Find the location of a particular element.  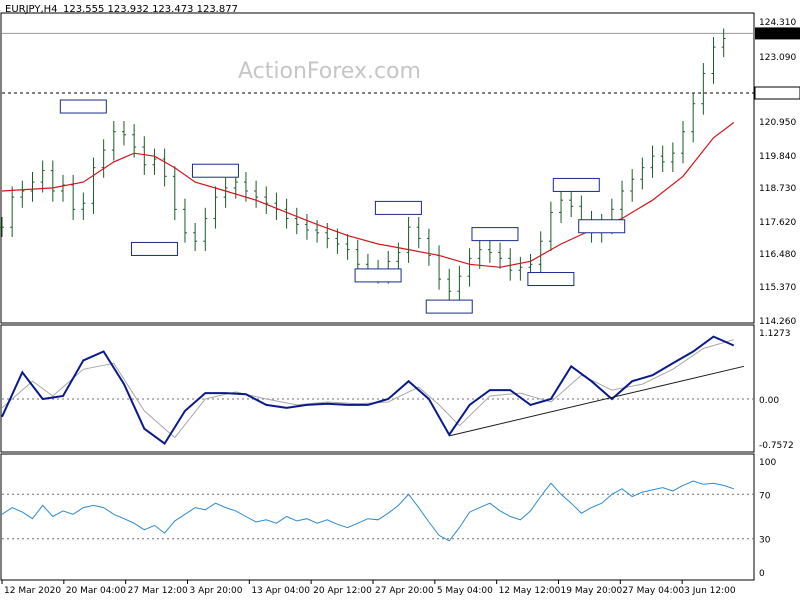

chart-ohlc-values: 123.555 123.932 123.473 123.877 is located at coordinates (150, 9).